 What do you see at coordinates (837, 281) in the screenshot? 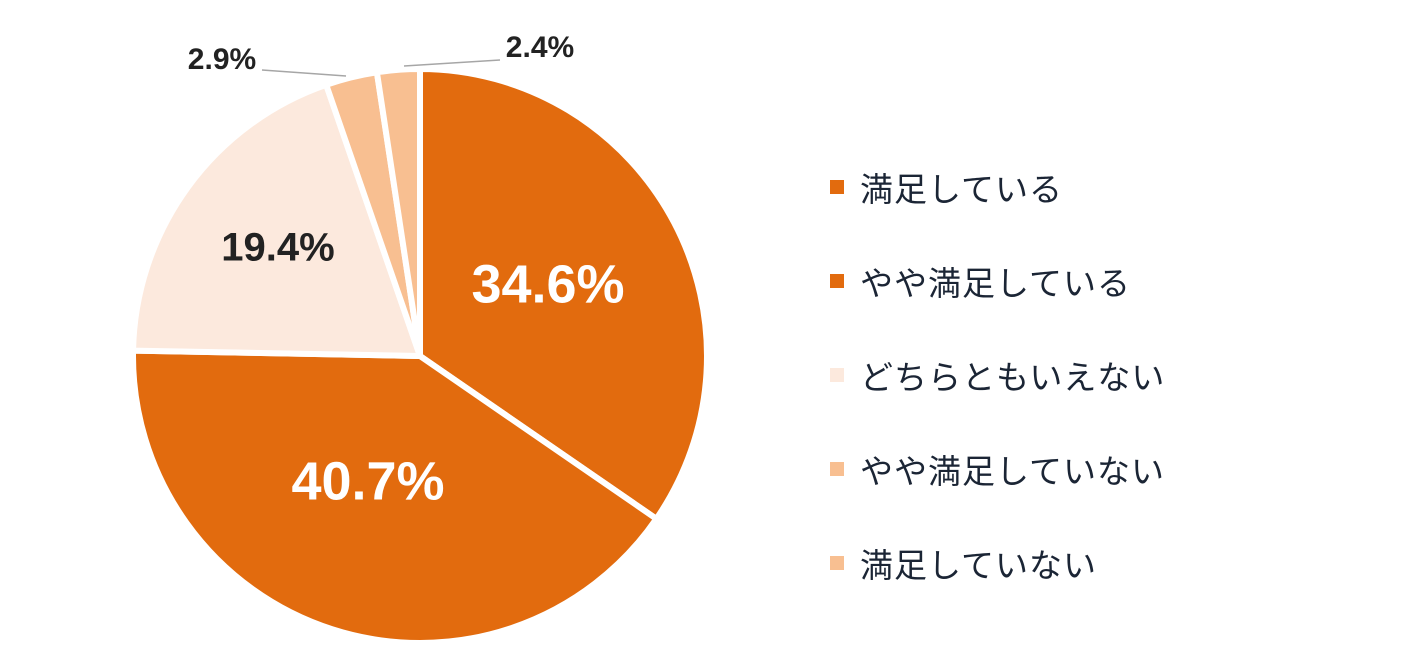
I see `legend-swatch-somewhat-satisfied` at bounding box center [837, 281].